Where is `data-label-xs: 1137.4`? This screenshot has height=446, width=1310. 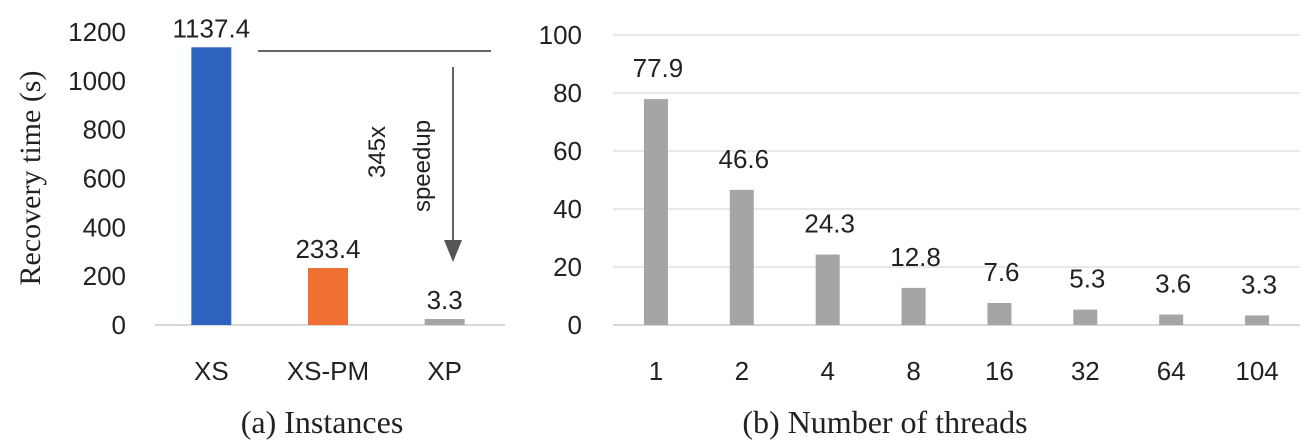
data-label-xs: 1137.4 is located at coordinates (212, 28).